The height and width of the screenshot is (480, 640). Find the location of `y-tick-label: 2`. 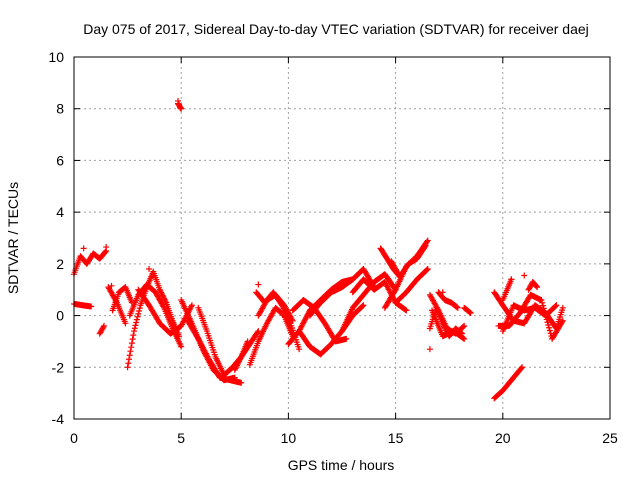

y-tick-label: 2 is located at coordinates (60, 264).